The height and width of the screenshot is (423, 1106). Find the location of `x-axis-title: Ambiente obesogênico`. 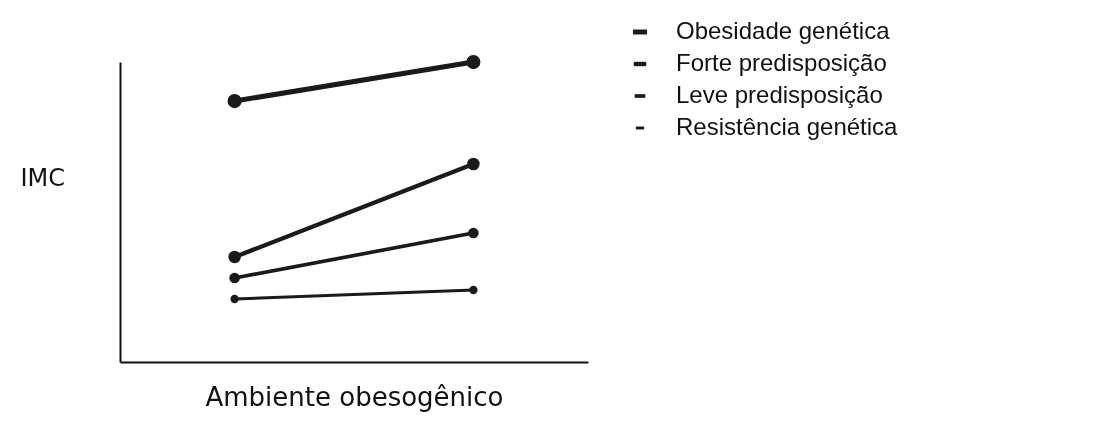

x-axis-title: Ambiente obesogênico is located at coordinates (354, 396).